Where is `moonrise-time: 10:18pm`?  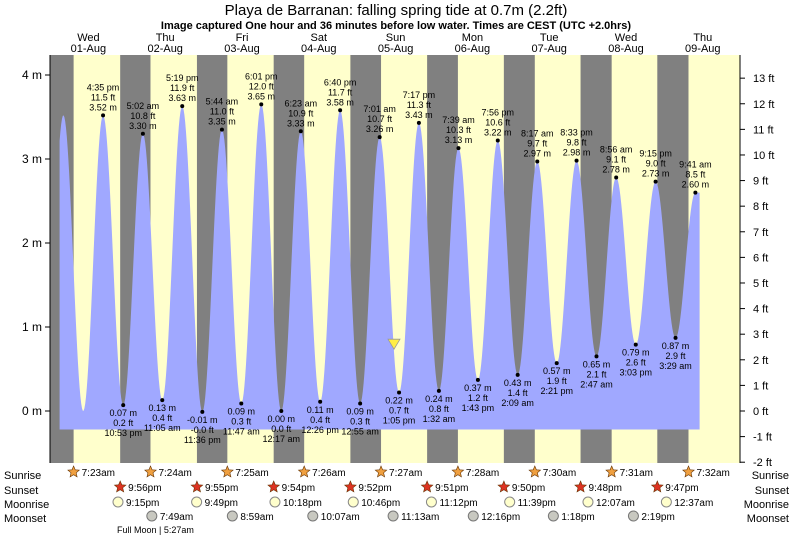 moonrise-time: 10:18pm is located at coordinates (302, 503).